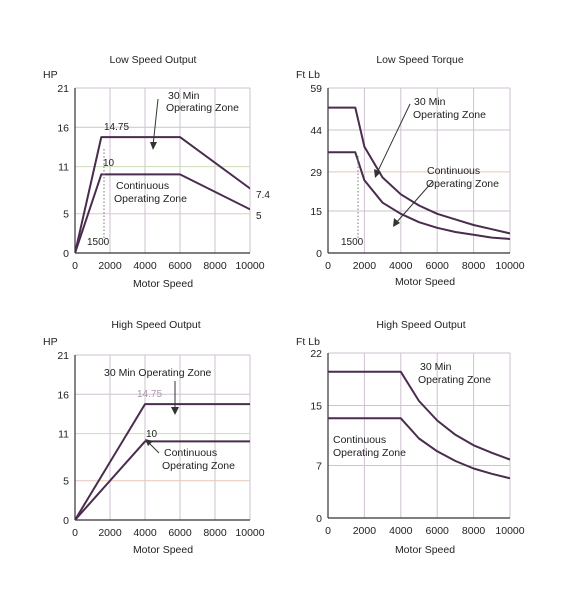  Describe the element at coordinates (158, 373) in the screenshot. I see `high-speed-output-hp-30min-label: 30 Min Operating Zone` at that location.